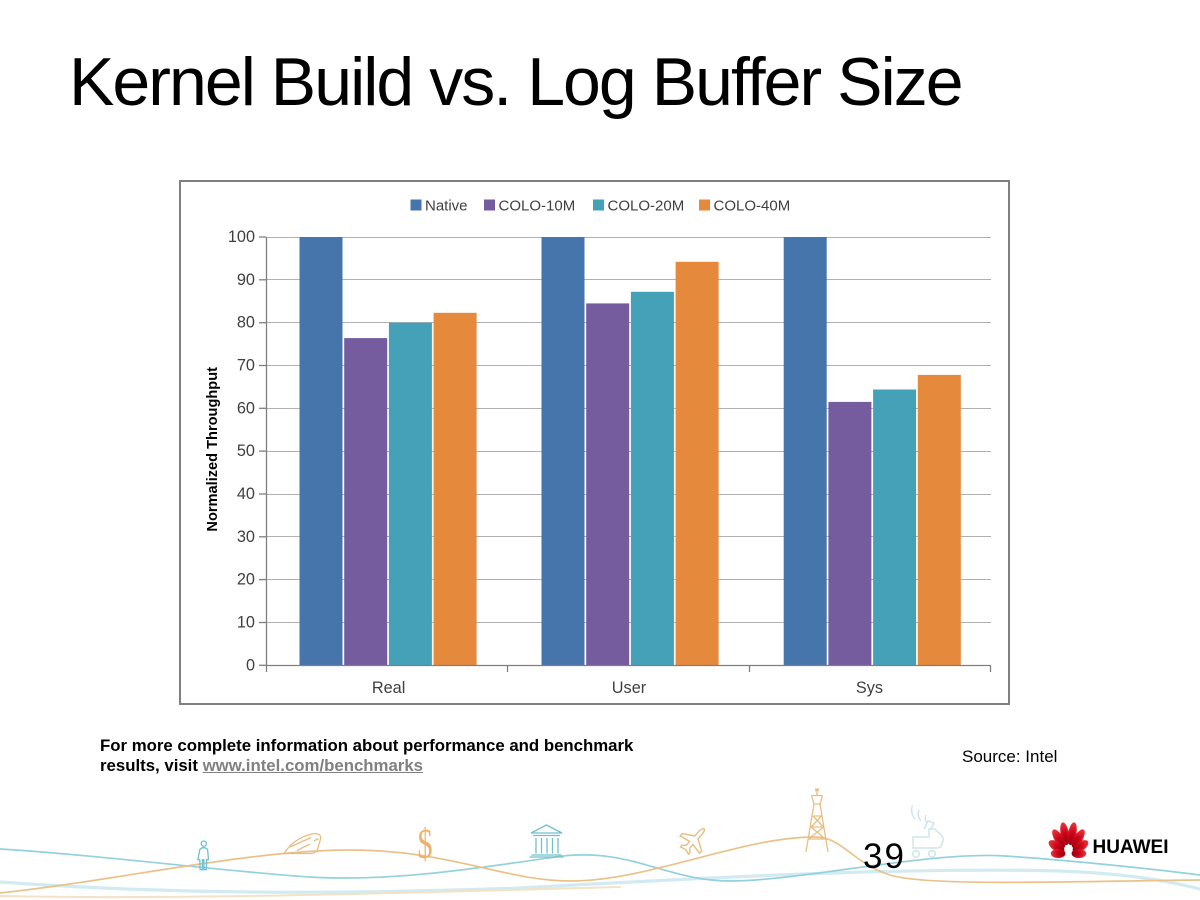 The height and width of the screenshot is (900, 1200). Describe the element at coordinates (884, 856) in the screenshot. I see `svg-text: 39` at that location.